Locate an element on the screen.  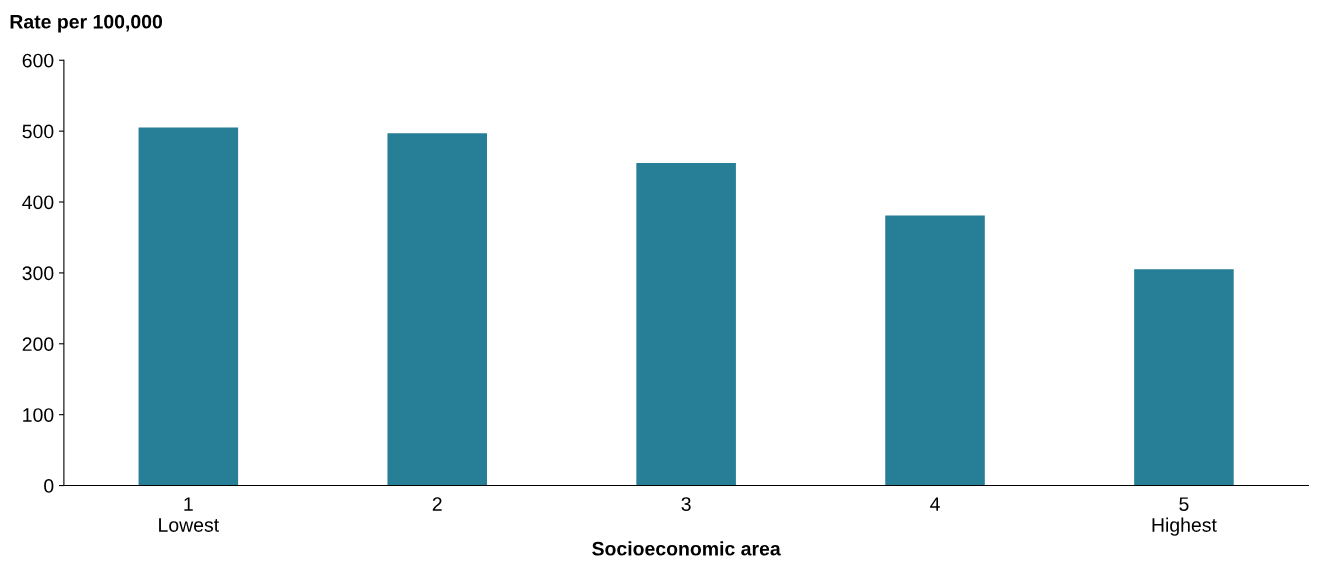
y-tick-label: 600 is located at coordinates (38, 60).